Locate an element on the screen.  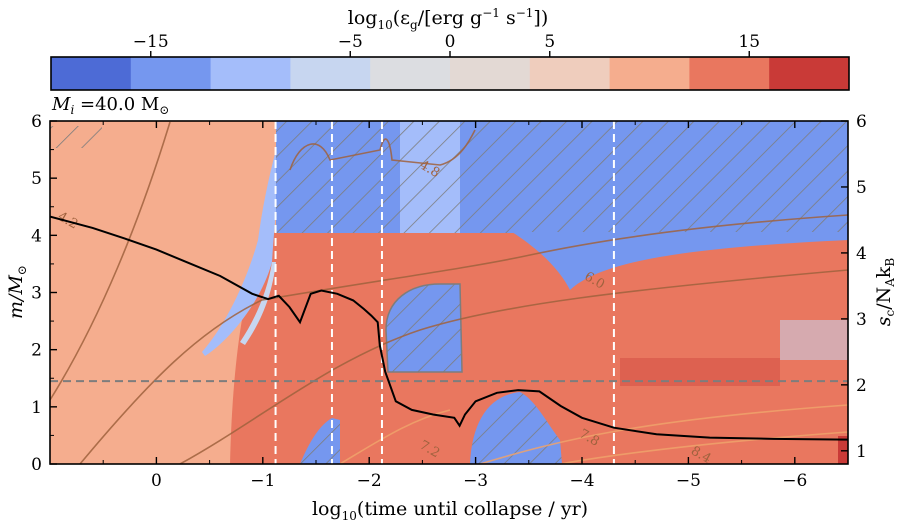
y2-tick-label: 2 is located at coordinates (861, 386).